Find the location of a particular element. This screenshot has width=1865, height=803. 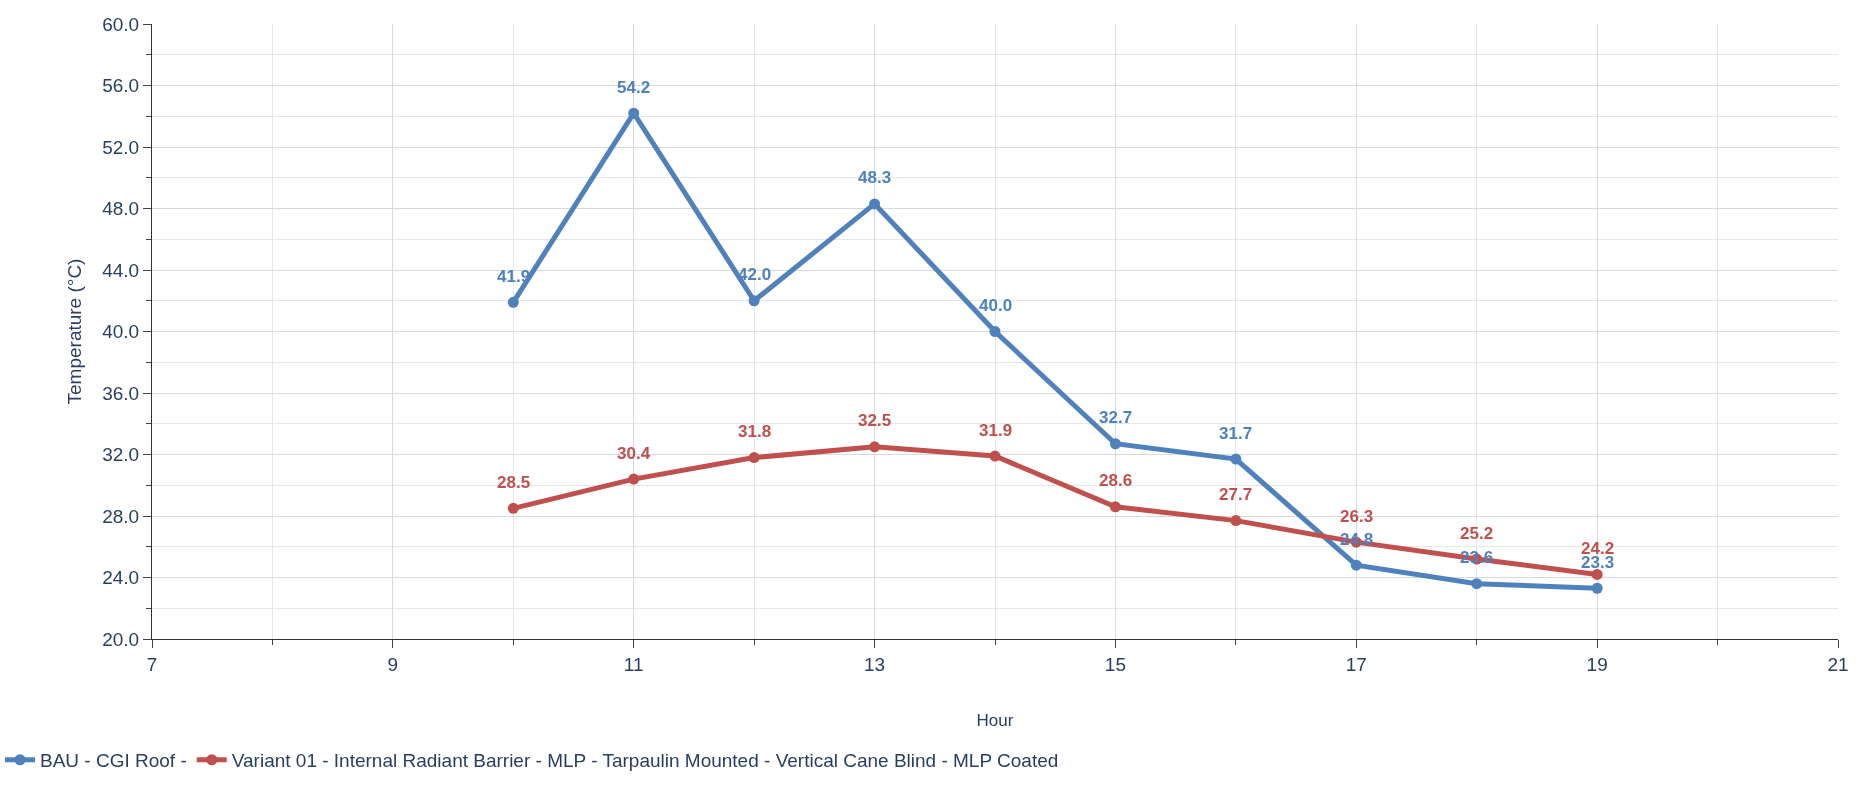

data-label: 27.7 is located at coordinates (1236, 494).